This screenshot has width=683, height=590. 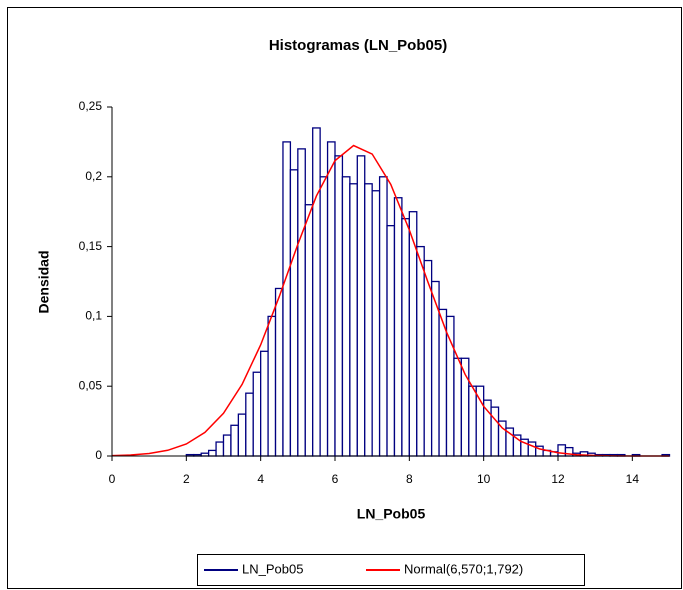 What do you see at coordinates (260, 479) in the screenshot?
I see `x-tick-label: 4` at bounding box center [260, 479].